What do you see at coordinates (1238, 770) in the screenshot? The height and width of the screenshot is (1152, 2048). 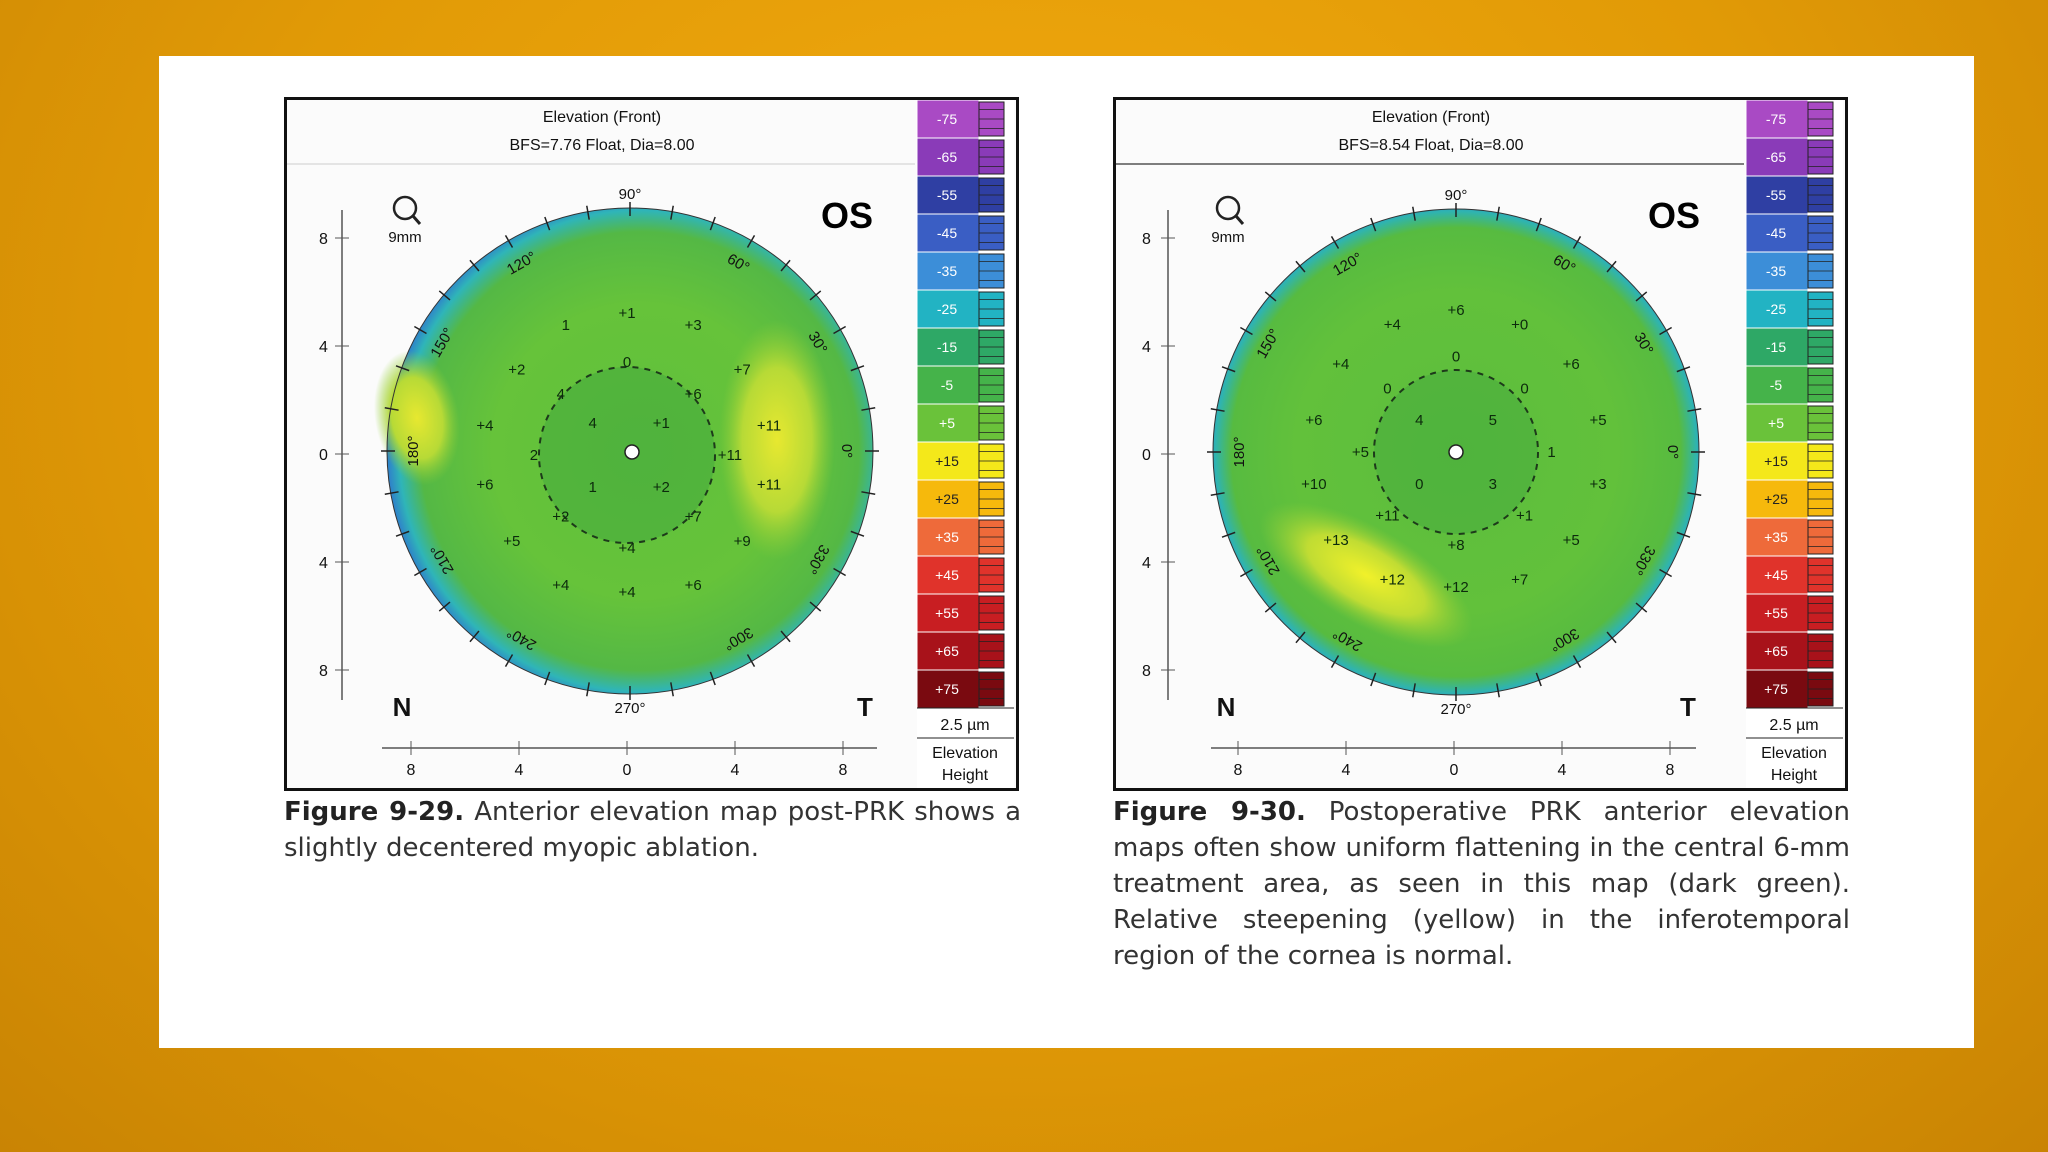 I see `h-tick-label: 8` at bounding box center [1238, 770].